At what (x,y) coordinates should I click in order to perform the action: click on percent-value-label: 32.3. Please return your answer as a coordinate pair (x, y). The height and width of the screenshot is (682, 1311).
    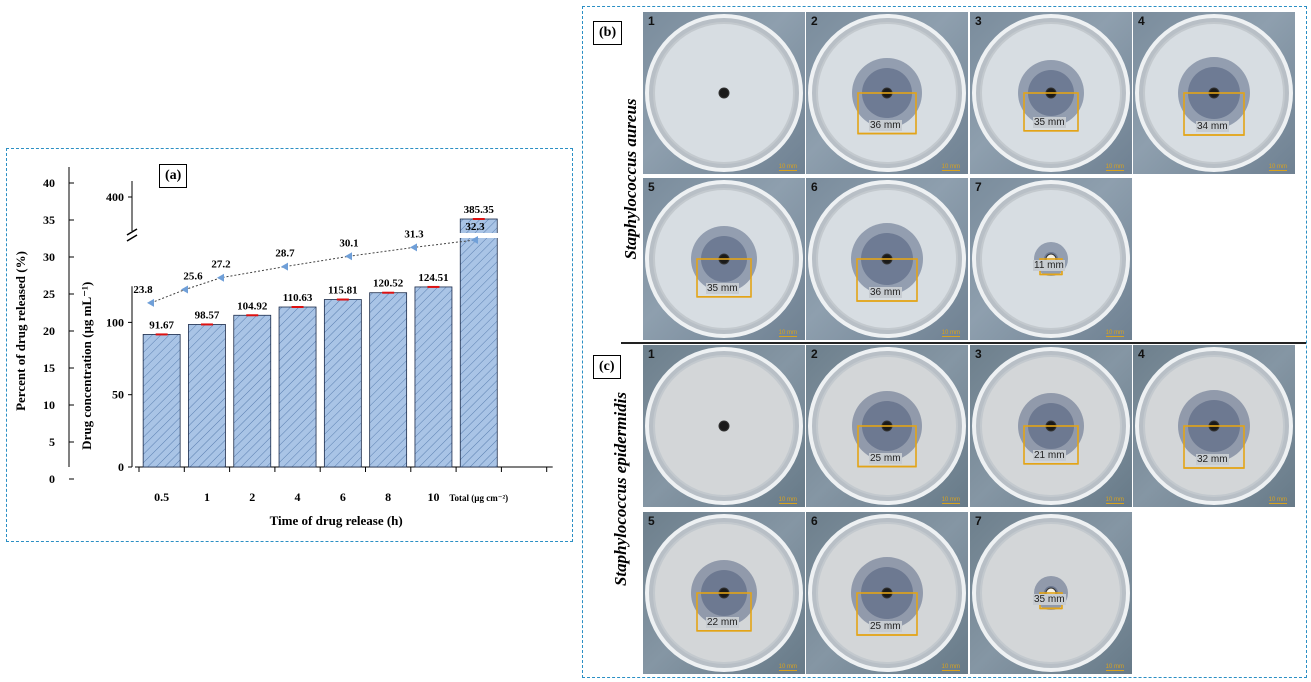
    Looking at the image, I should click on (475, 227).